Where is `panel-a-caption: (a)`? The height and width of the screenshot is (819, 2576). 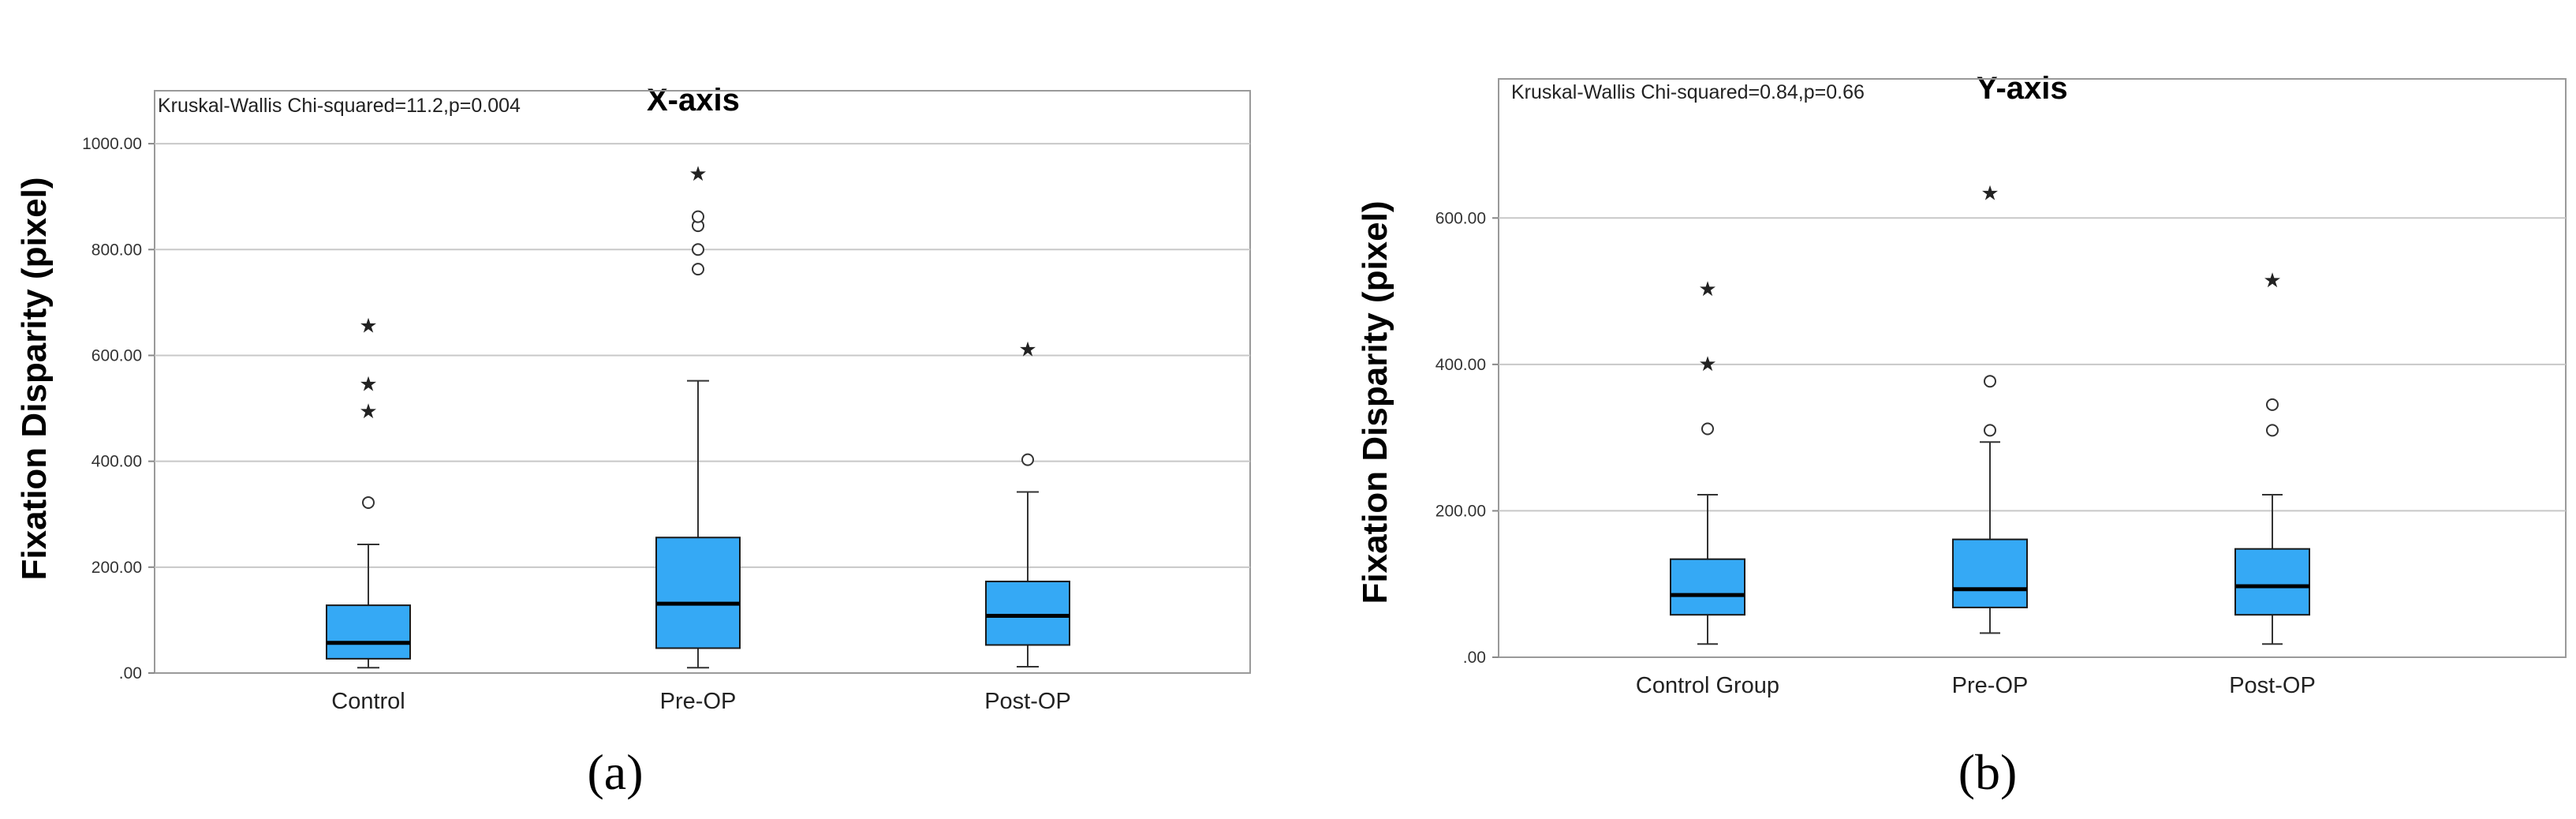
panel-a-caption: (a) is located at coordinates (615, 772).